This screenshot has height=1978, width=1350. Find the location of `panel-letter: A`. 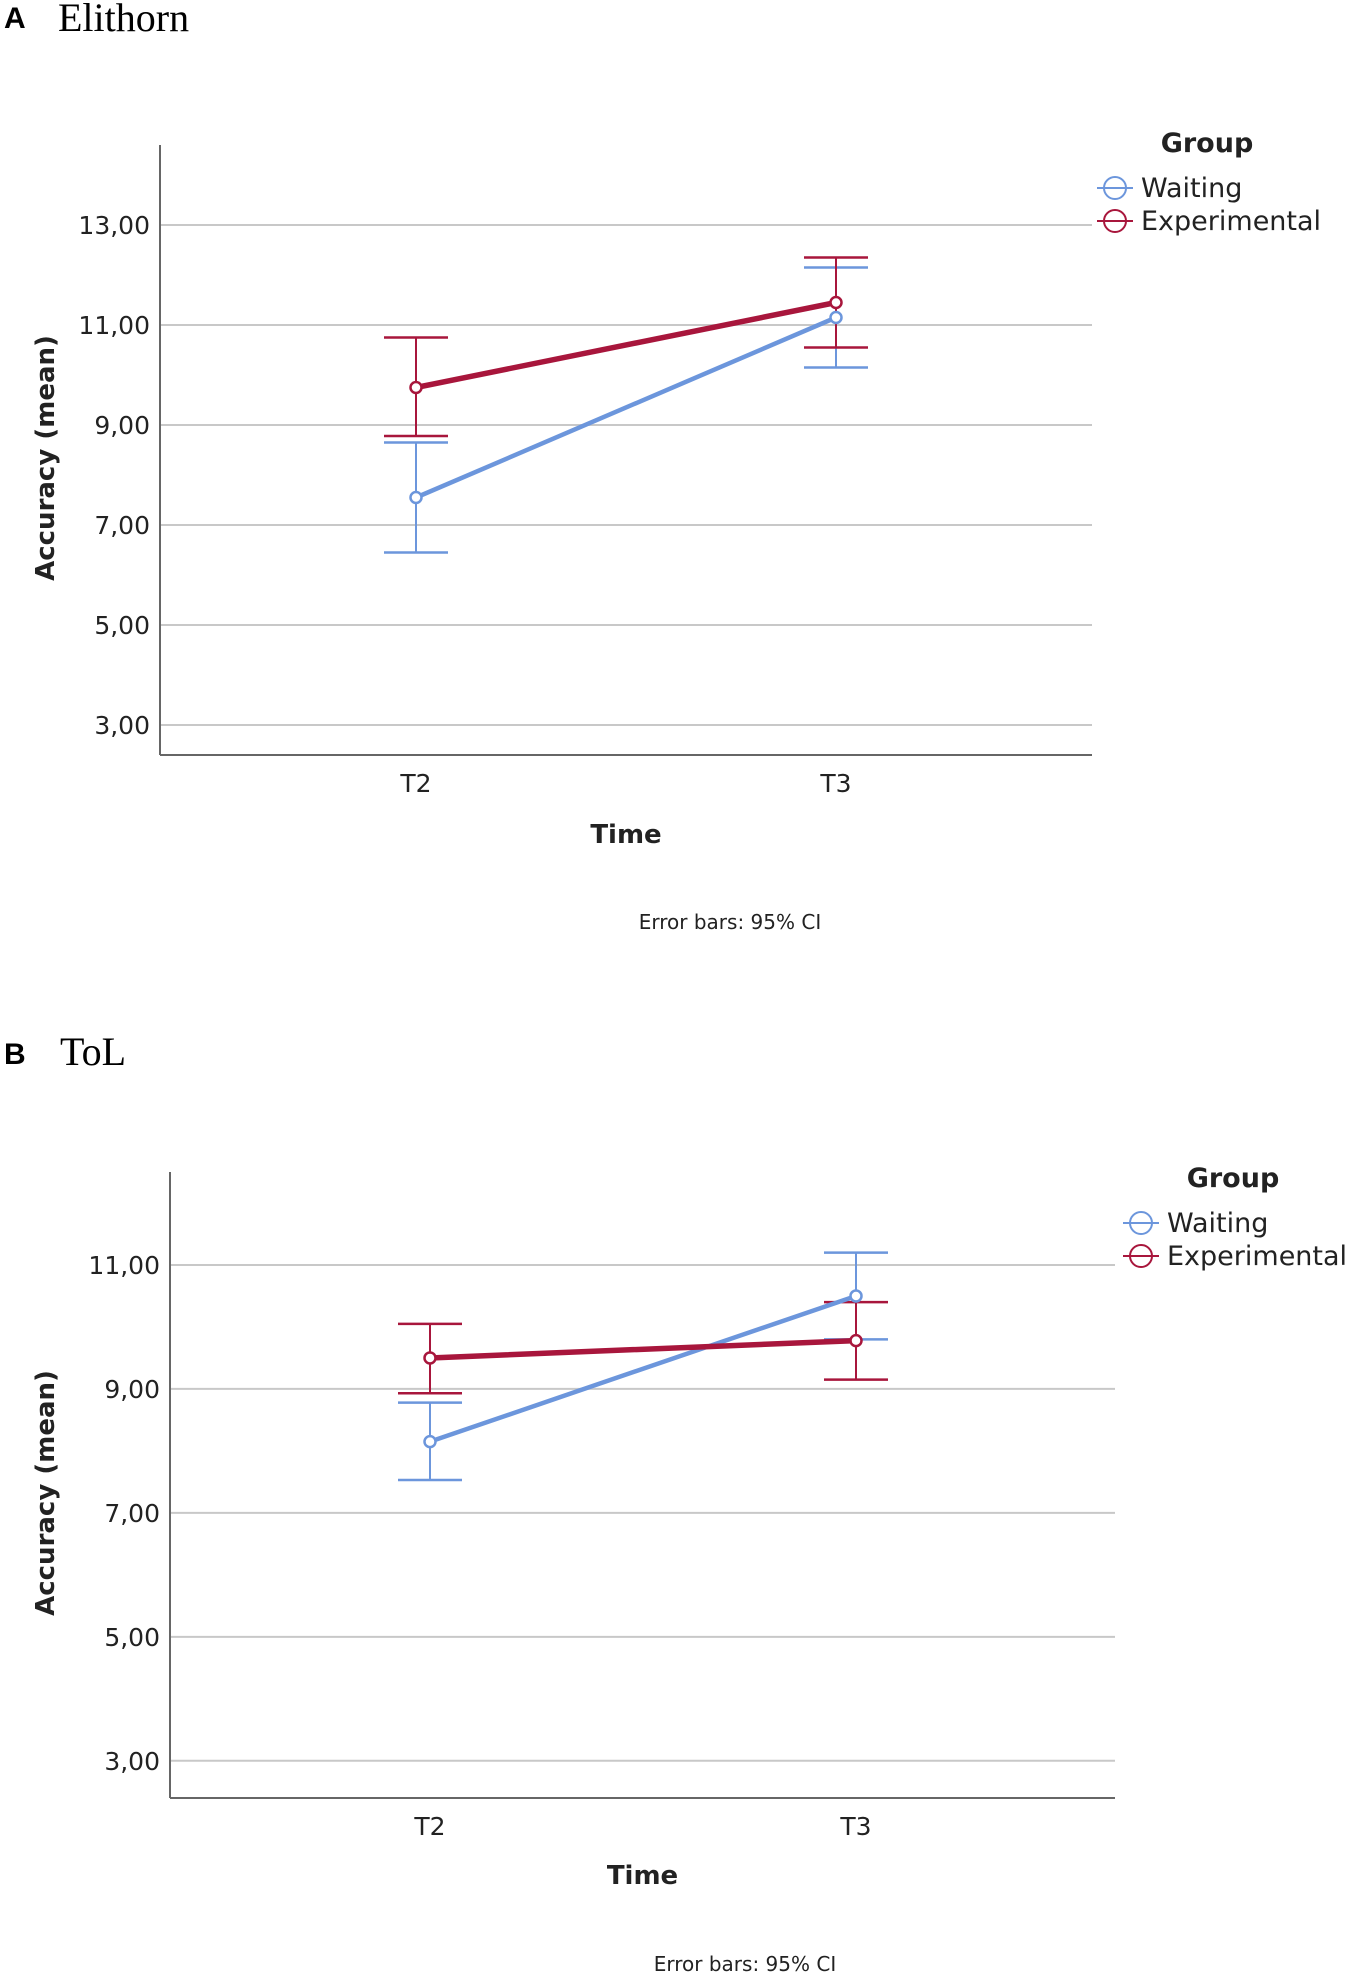

panel-letter: A is located at coordinates (15, 18).